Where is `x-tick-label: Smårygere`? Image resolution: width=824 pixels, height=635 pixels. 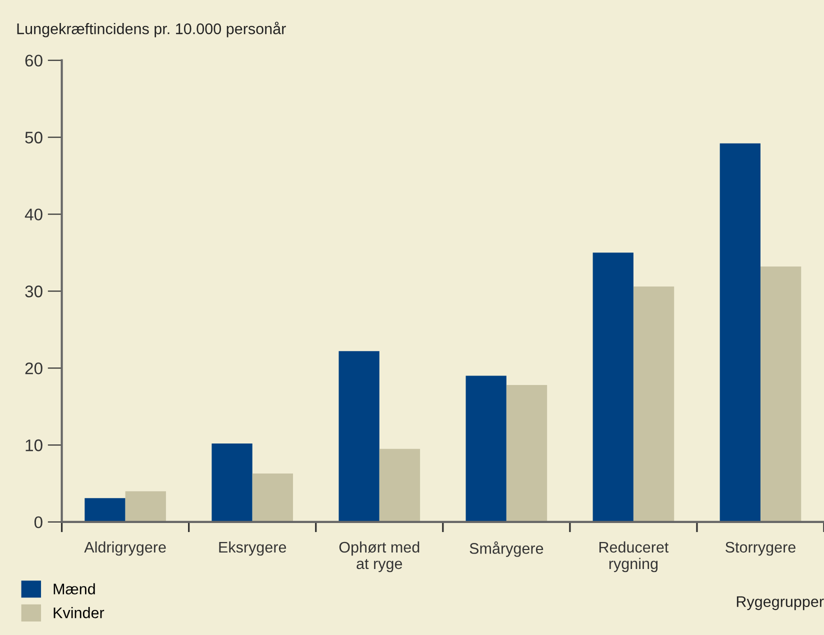 x-tick-label: Smårygere is located at coordinates (507, 549).